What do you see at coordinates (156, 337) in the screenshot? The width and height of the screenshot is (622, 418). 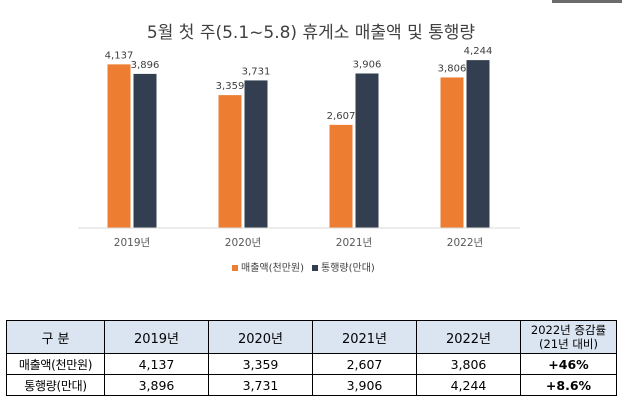 I see `header-year-2019: 2019년` at bounding box center [156, 337].